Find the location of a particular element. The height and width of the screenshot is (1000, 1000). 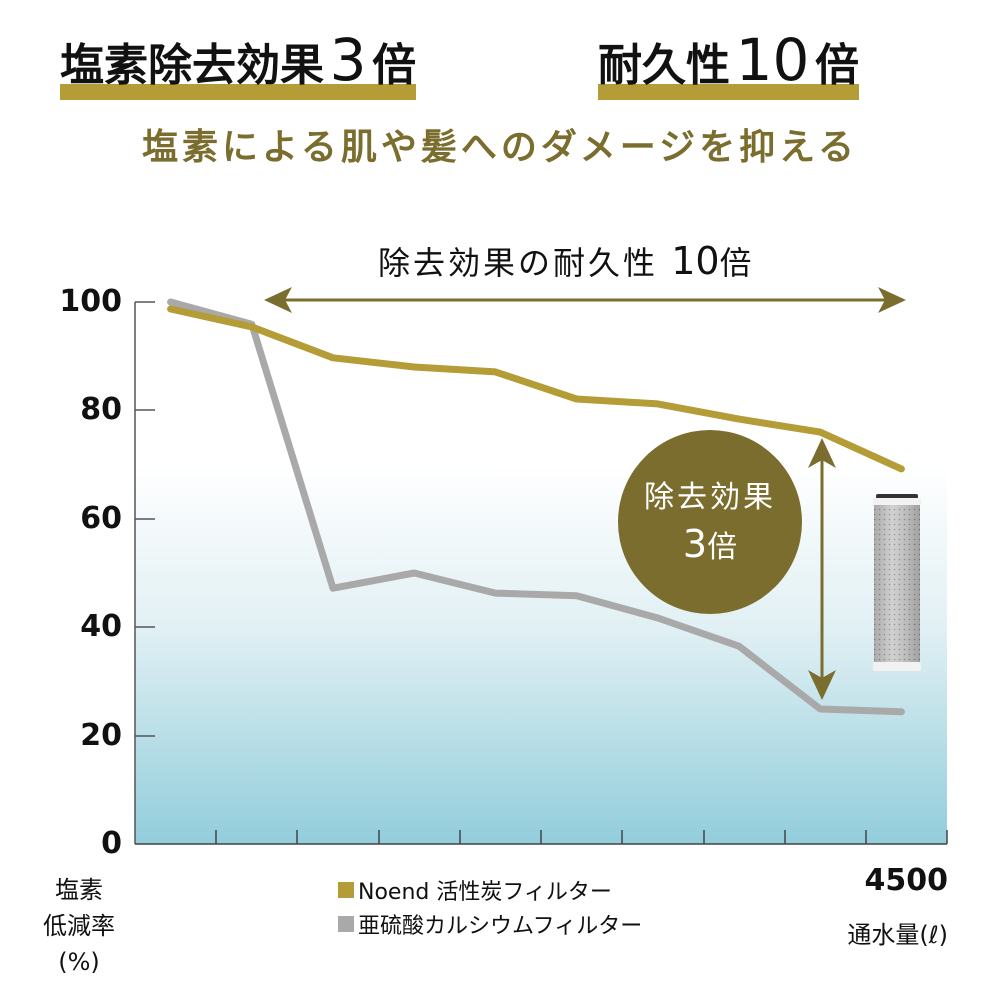

durability-annotation-number: 10 is located at coordinates (695, 261).